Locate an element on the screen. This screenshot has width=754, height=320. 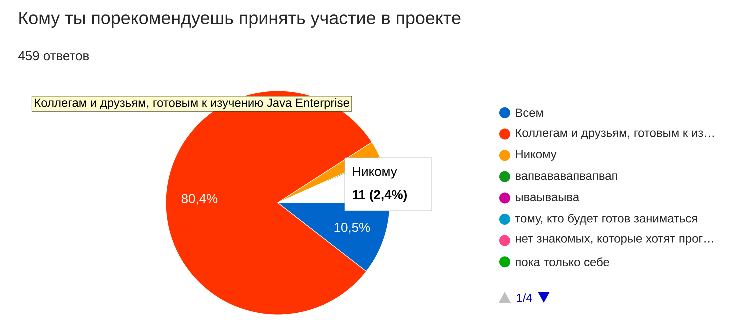
legend-label: вапвававапвапвап is located at coordinates (567, 177).